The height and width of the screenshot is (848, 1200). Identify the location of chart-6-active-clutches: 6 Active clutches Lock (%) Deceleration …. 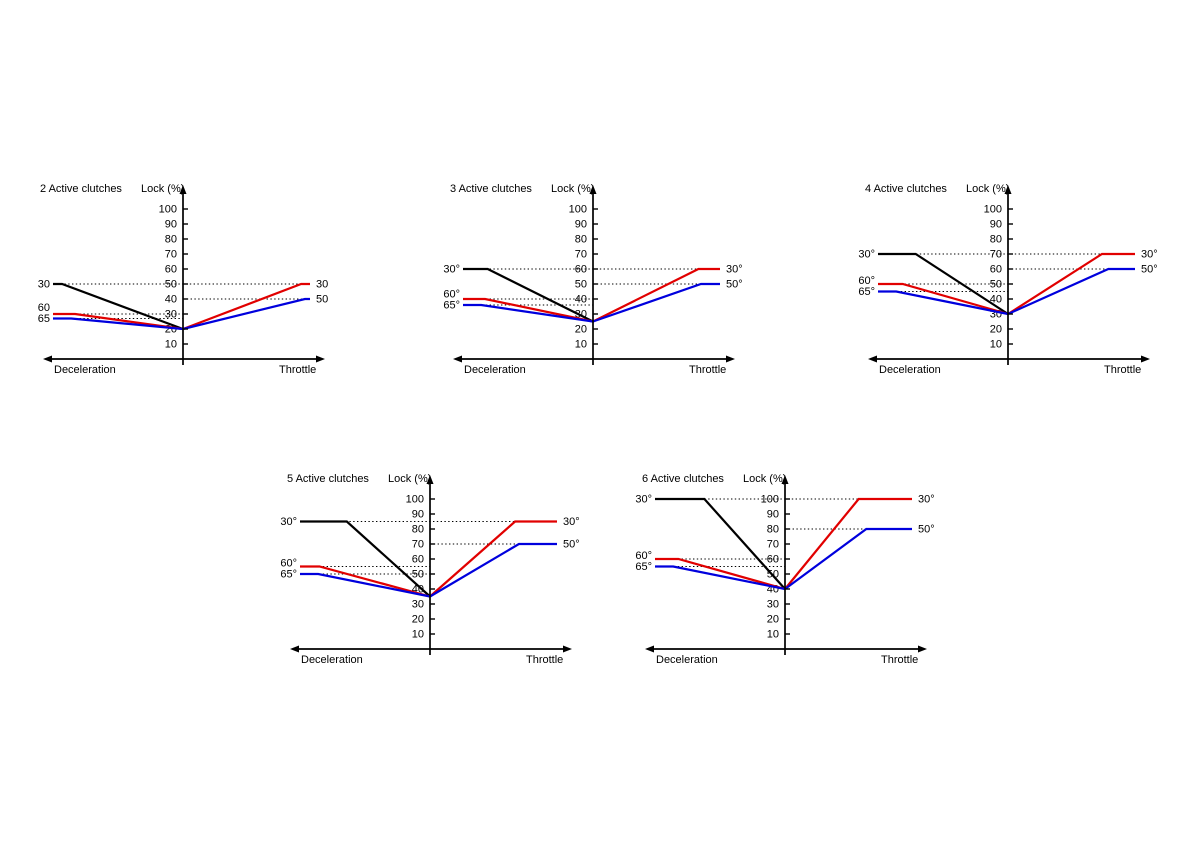
(800, 572).